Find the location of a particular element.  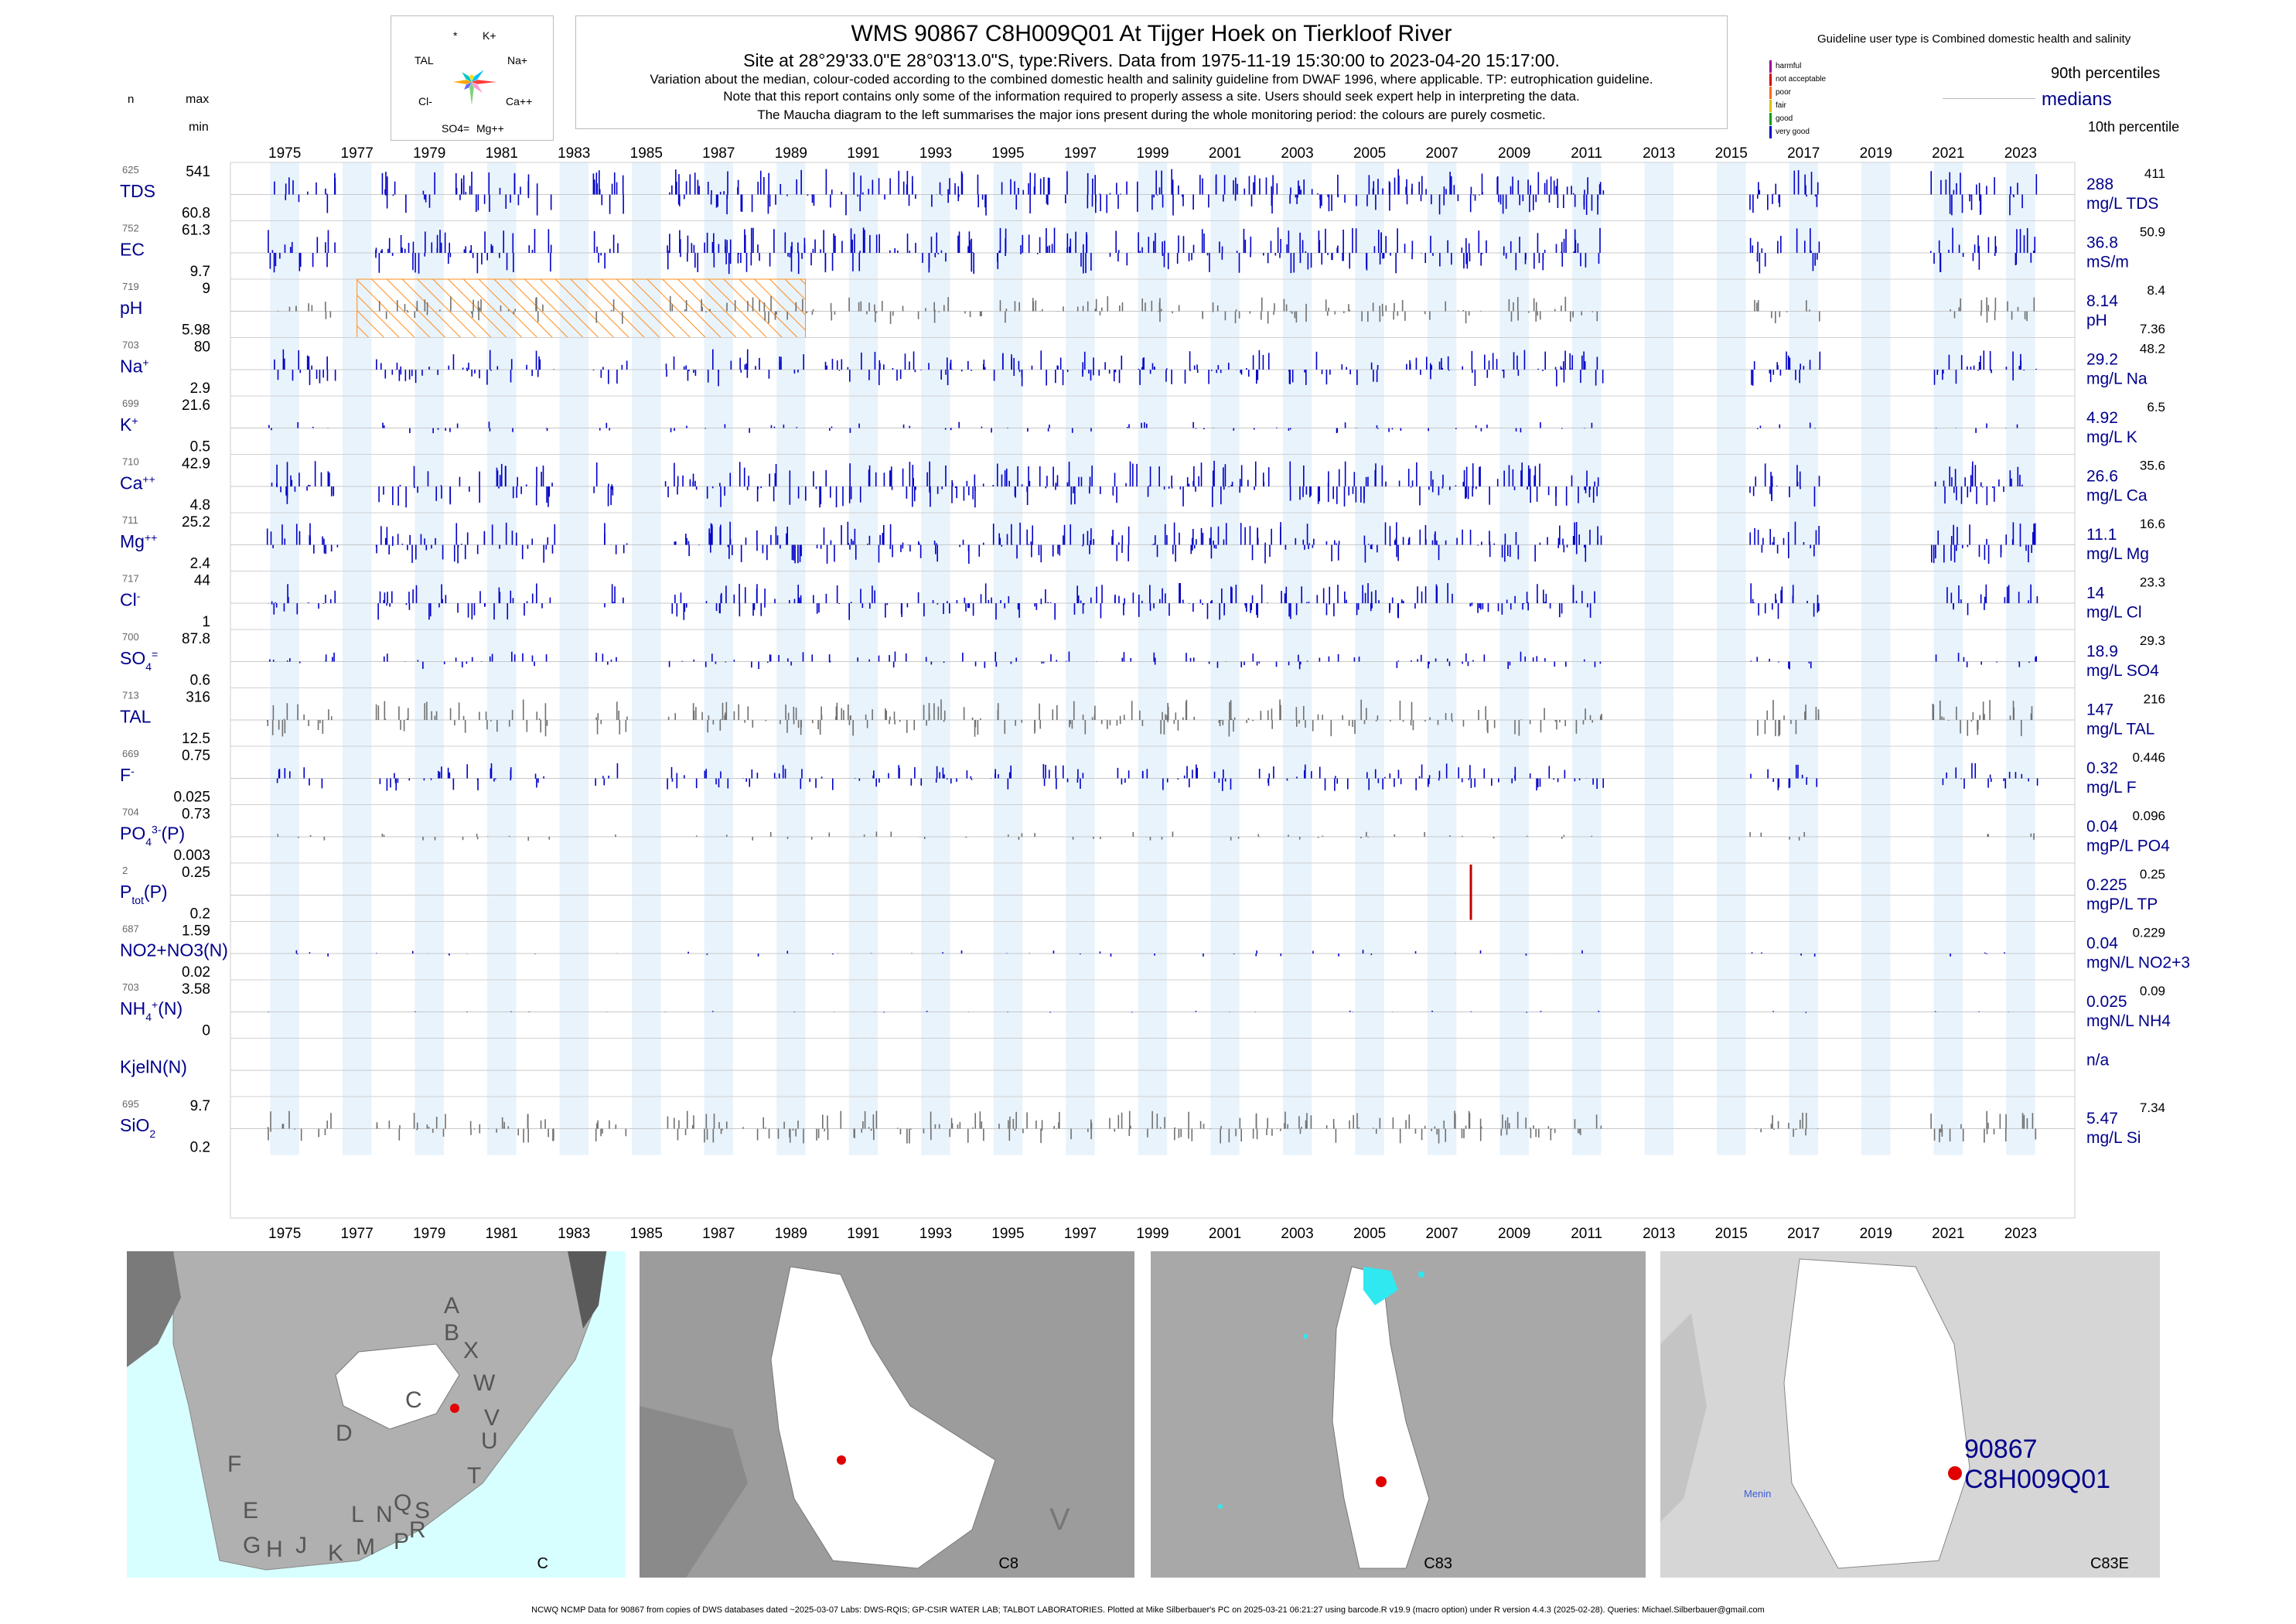

row-p90: 50.9 is located at coordinates (2152, 233).